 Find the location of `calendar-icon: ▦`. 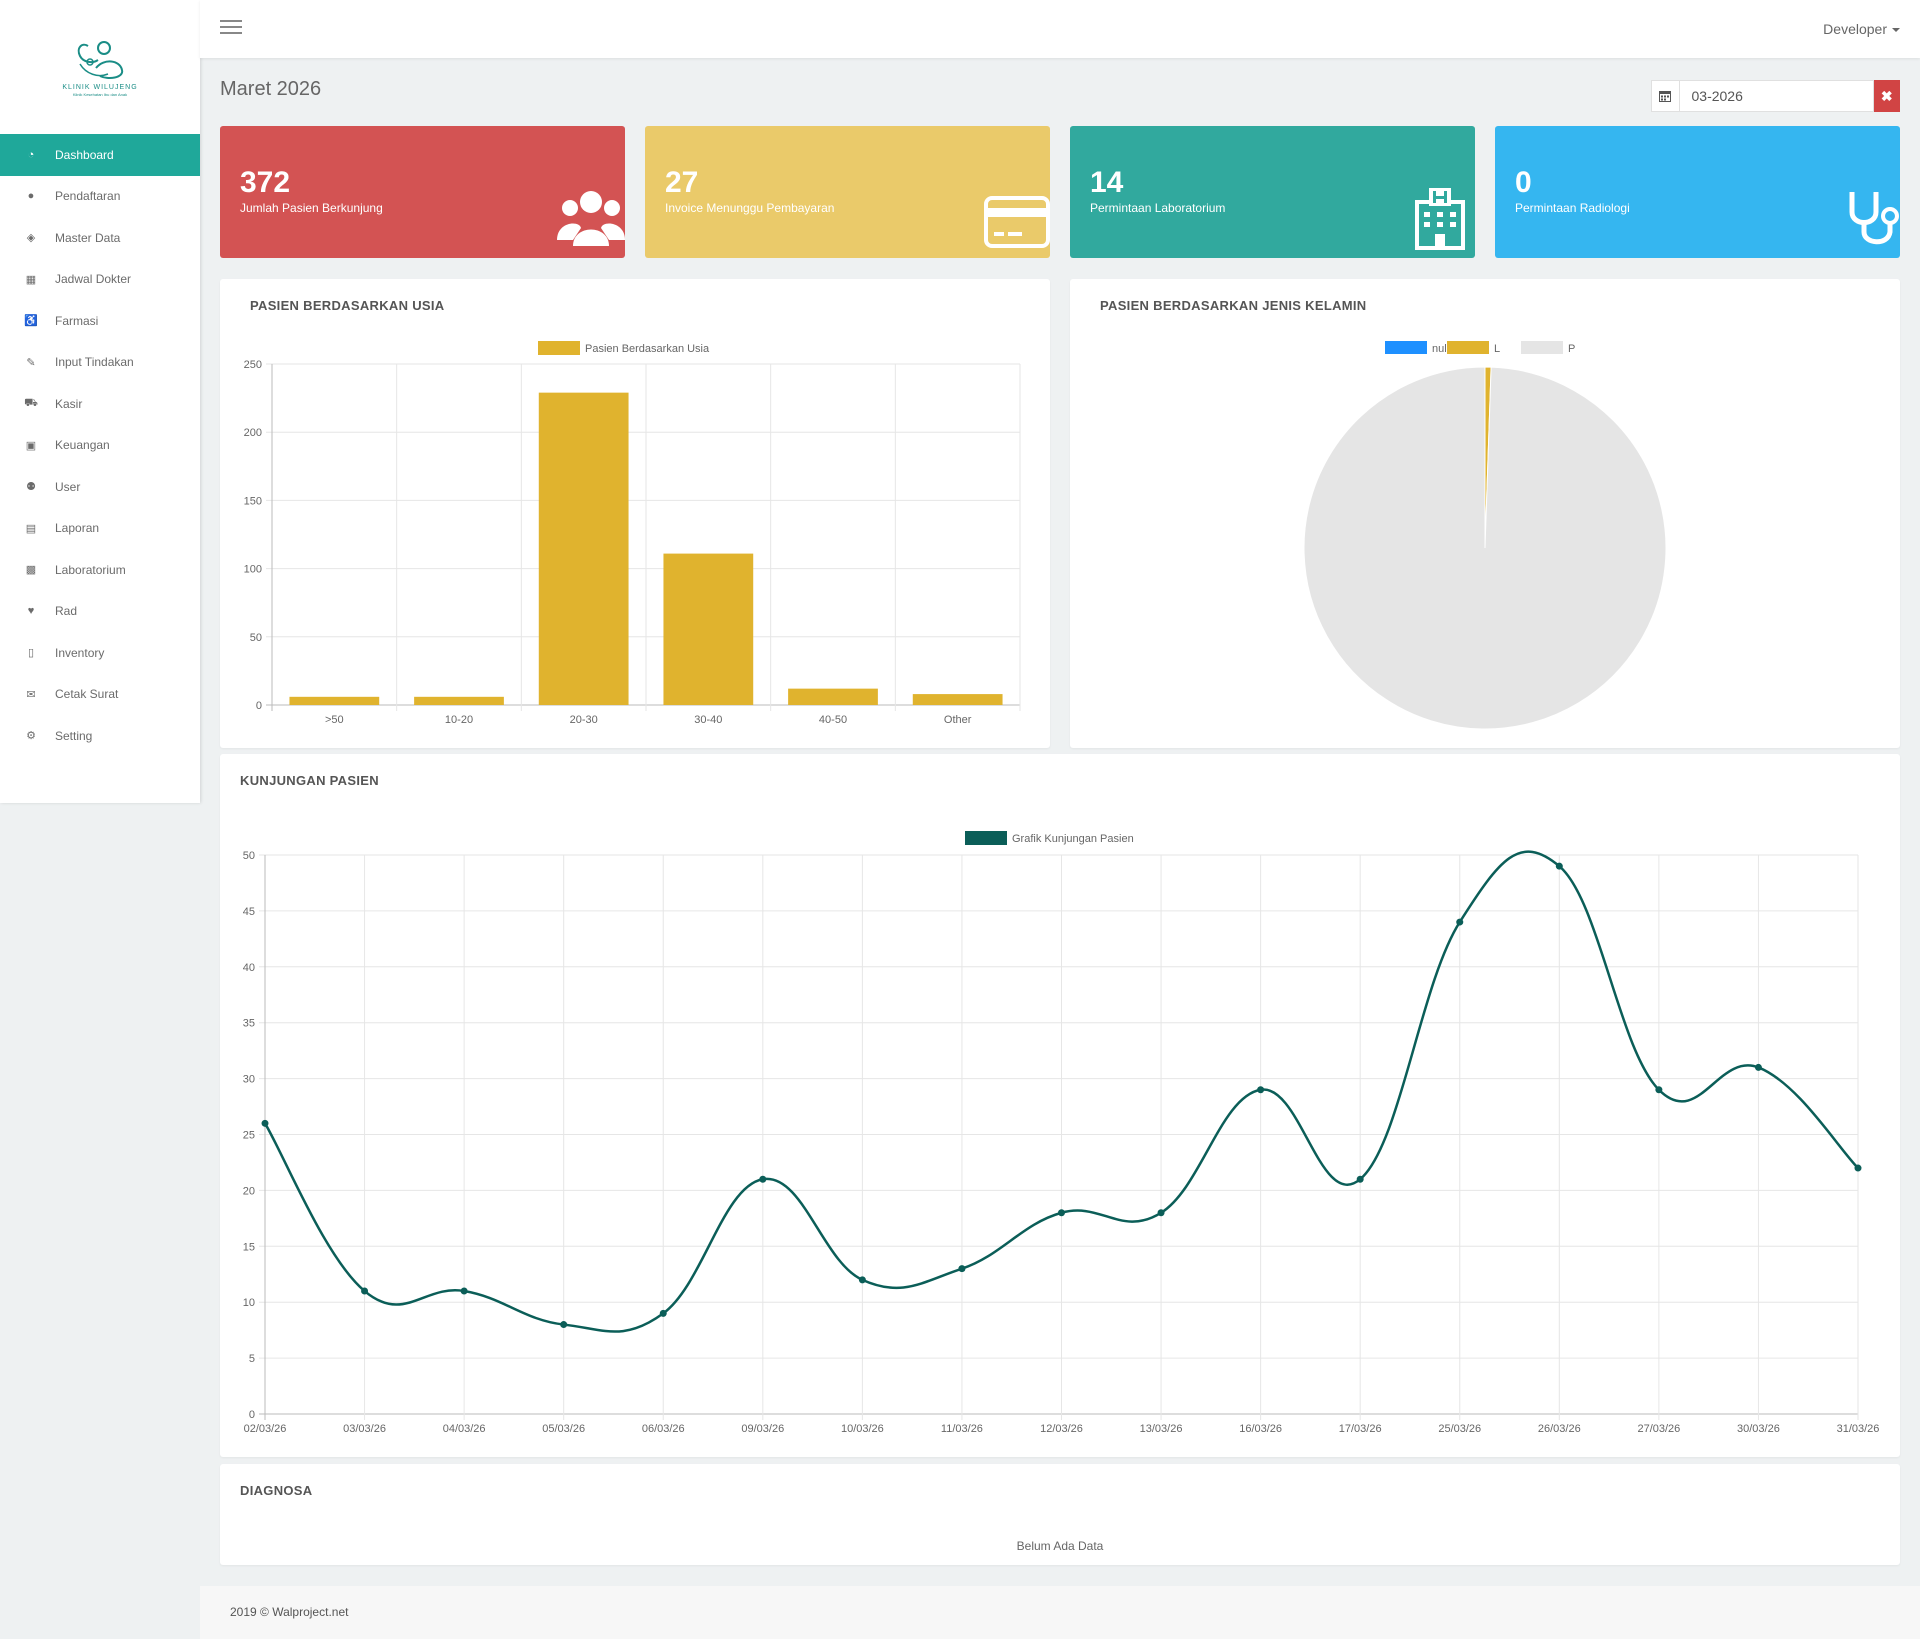

calendar-icon: ▦ is located at coordinates (31, 279).